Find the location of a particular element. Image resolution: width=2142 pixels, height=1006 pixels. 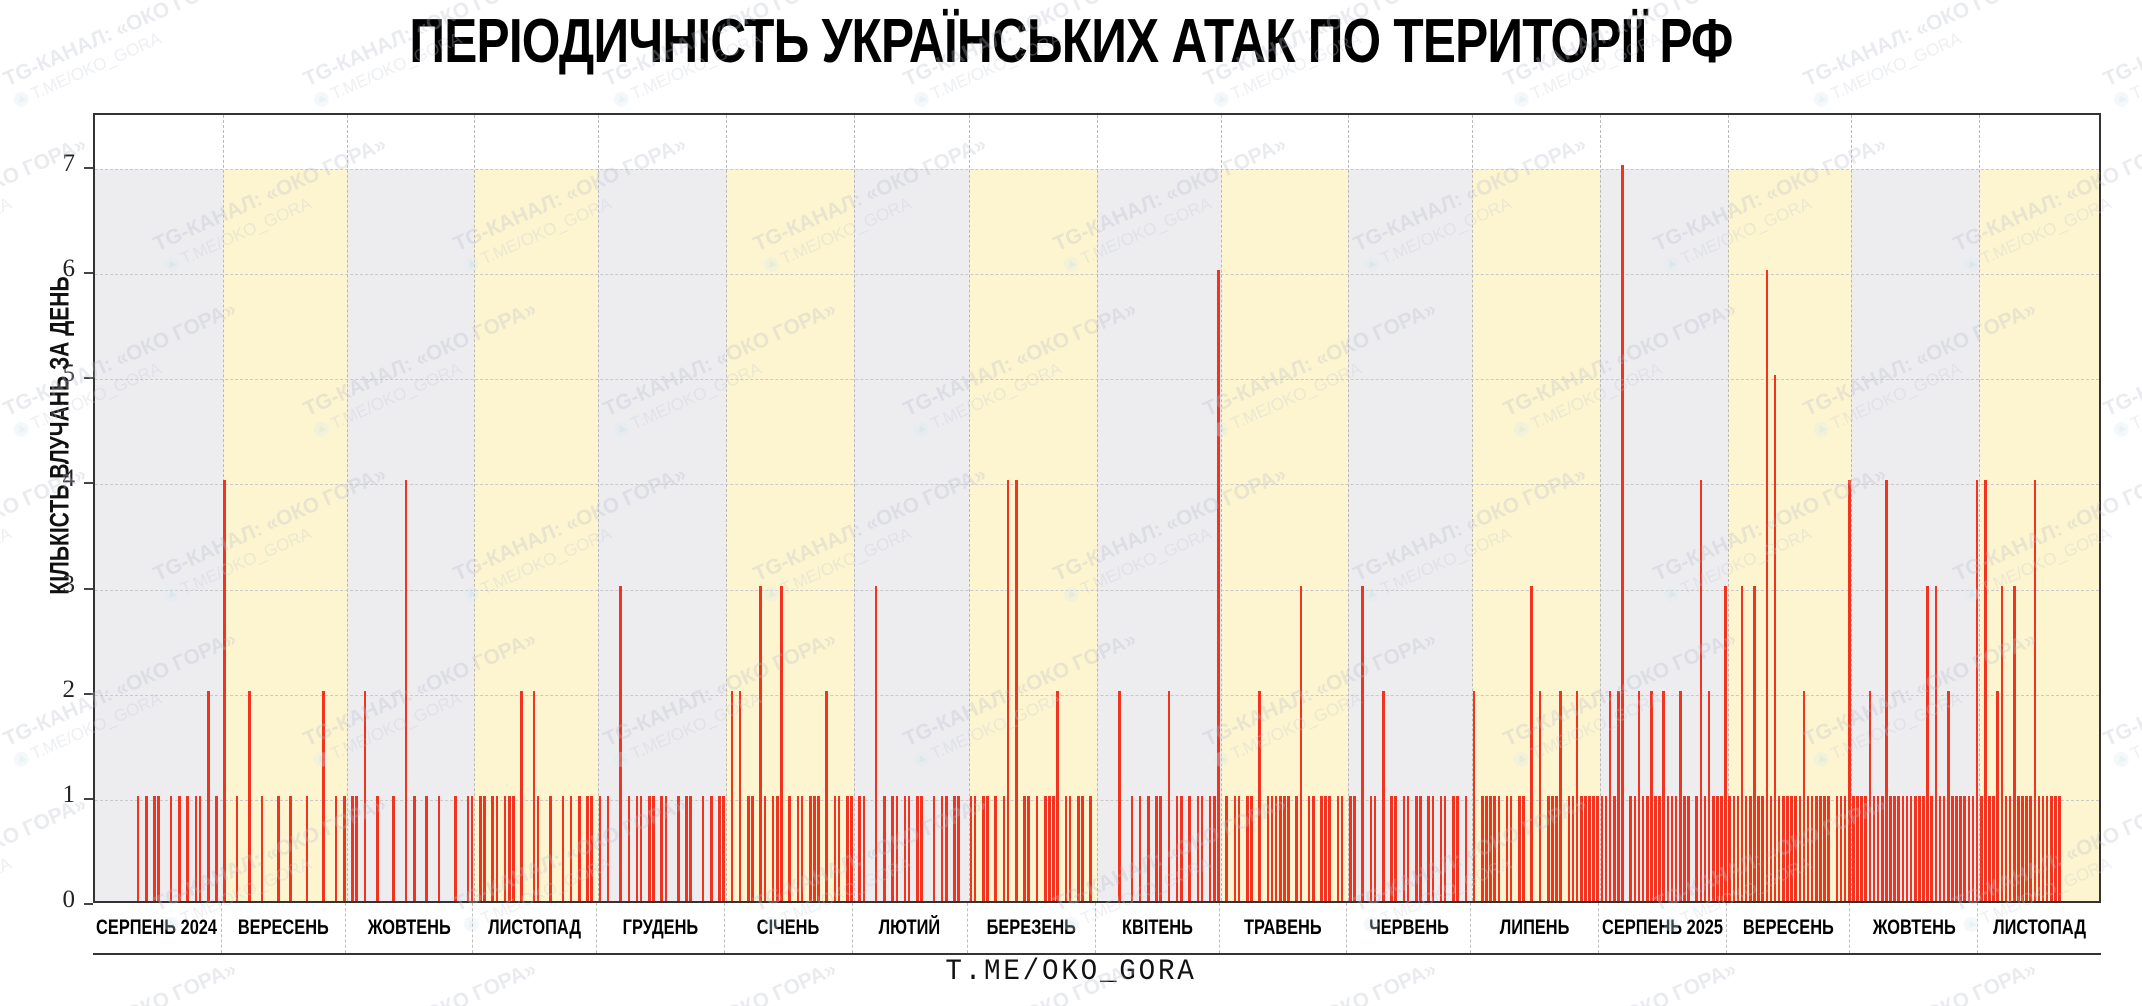

watermark-line-2: T.ME/OKO_GORA is located at coordinates (2126, 711).